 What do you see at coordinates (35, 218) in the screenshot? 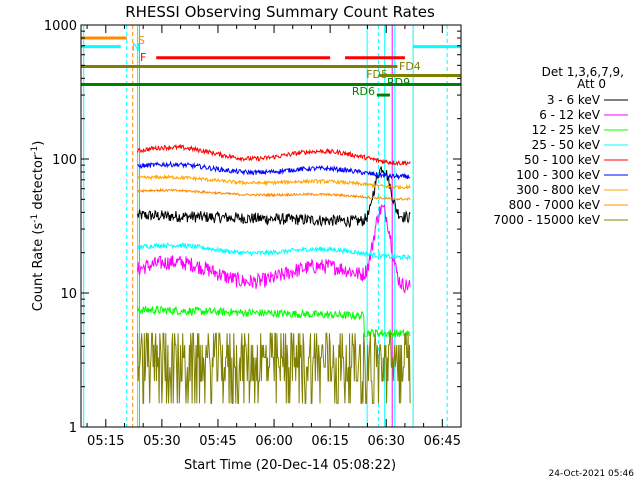
I see `y-axis-title-sup1: -1` at bounding box center [35, 218].